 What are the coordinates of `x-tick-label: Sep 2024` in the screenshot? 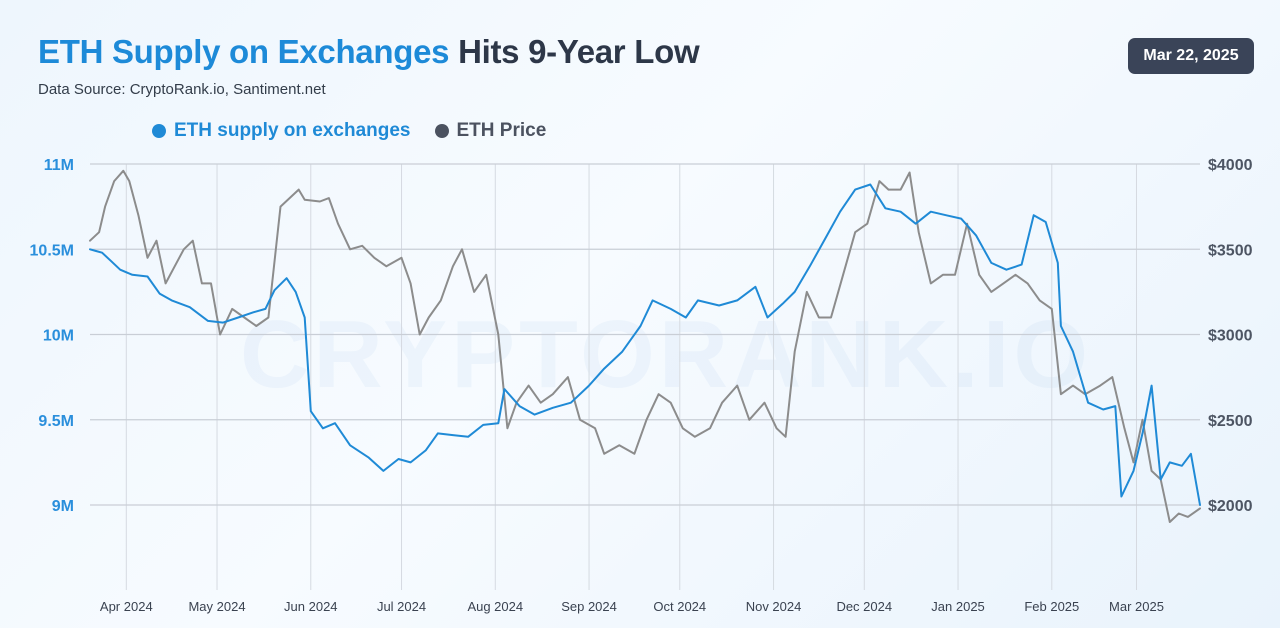 It's located at (589, 606).